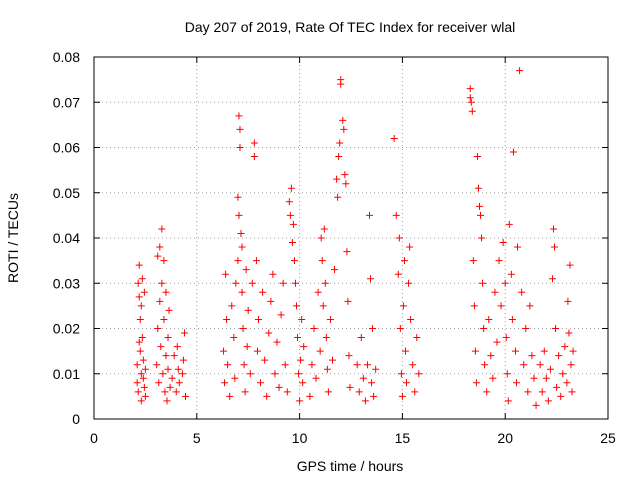  I want to click on y-tick-label: 0.04, so click(66, 238).